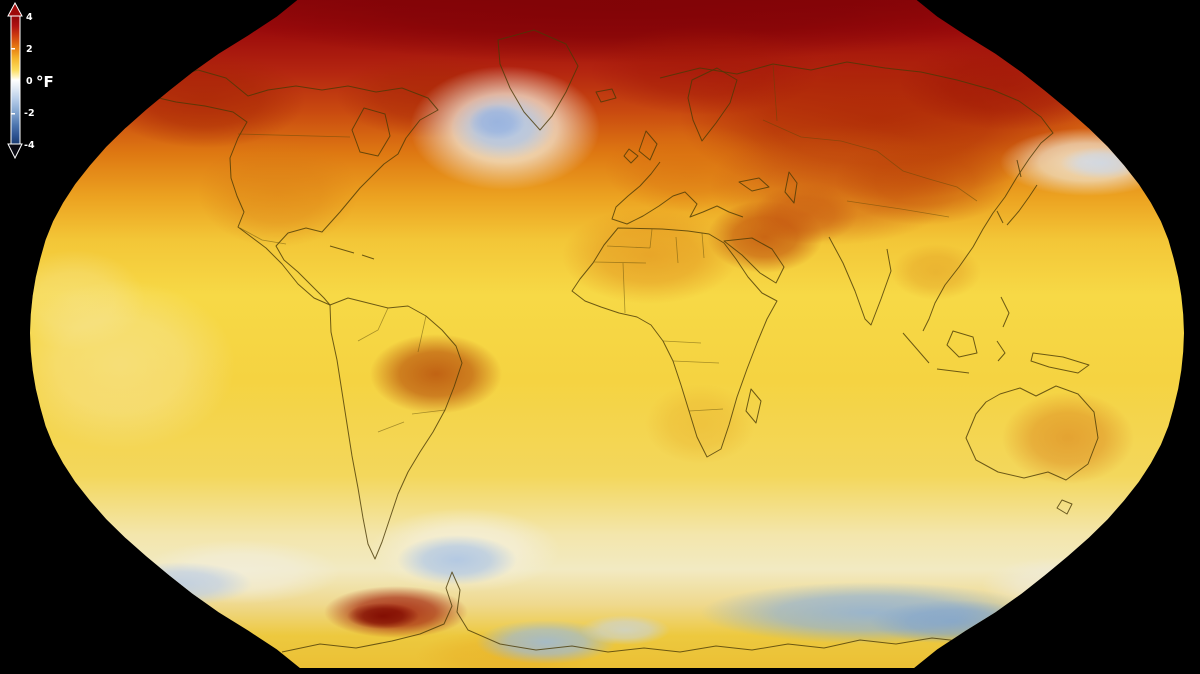 The image size is (1200, 674). I want to click on s-pacific-pale-anomaly, so click(87, 300).